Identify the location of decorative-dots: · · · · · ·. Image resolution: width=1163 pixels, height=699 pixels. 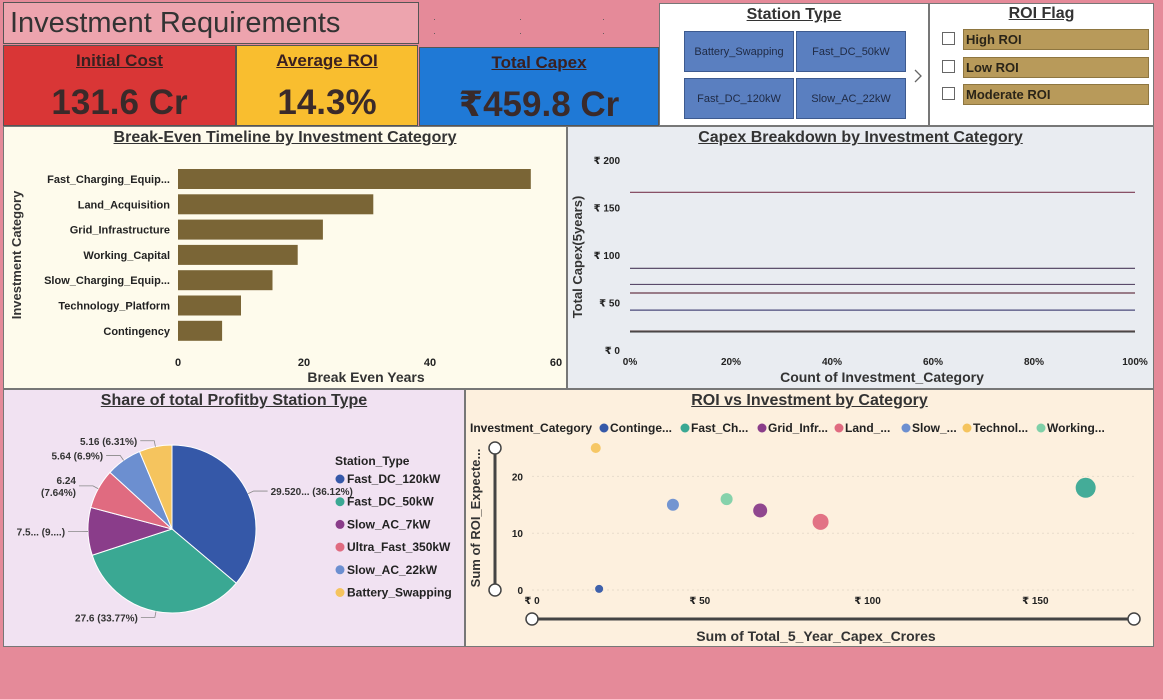
(539, 24).